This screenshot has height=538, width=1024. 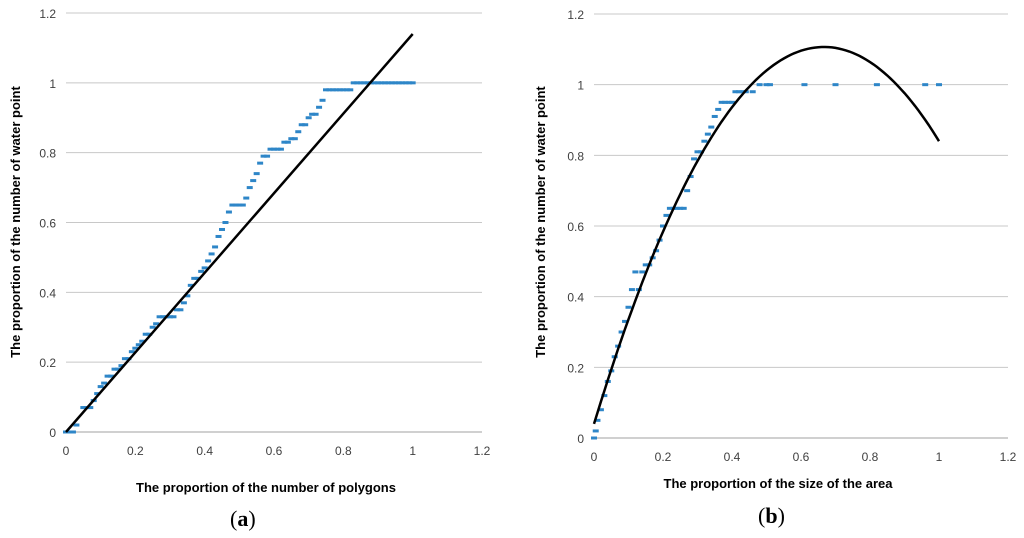 What do you see at coordinates (412, 451) in the screenshot?
I see `x-tick-label: 1` at bounding box center [412, 451].